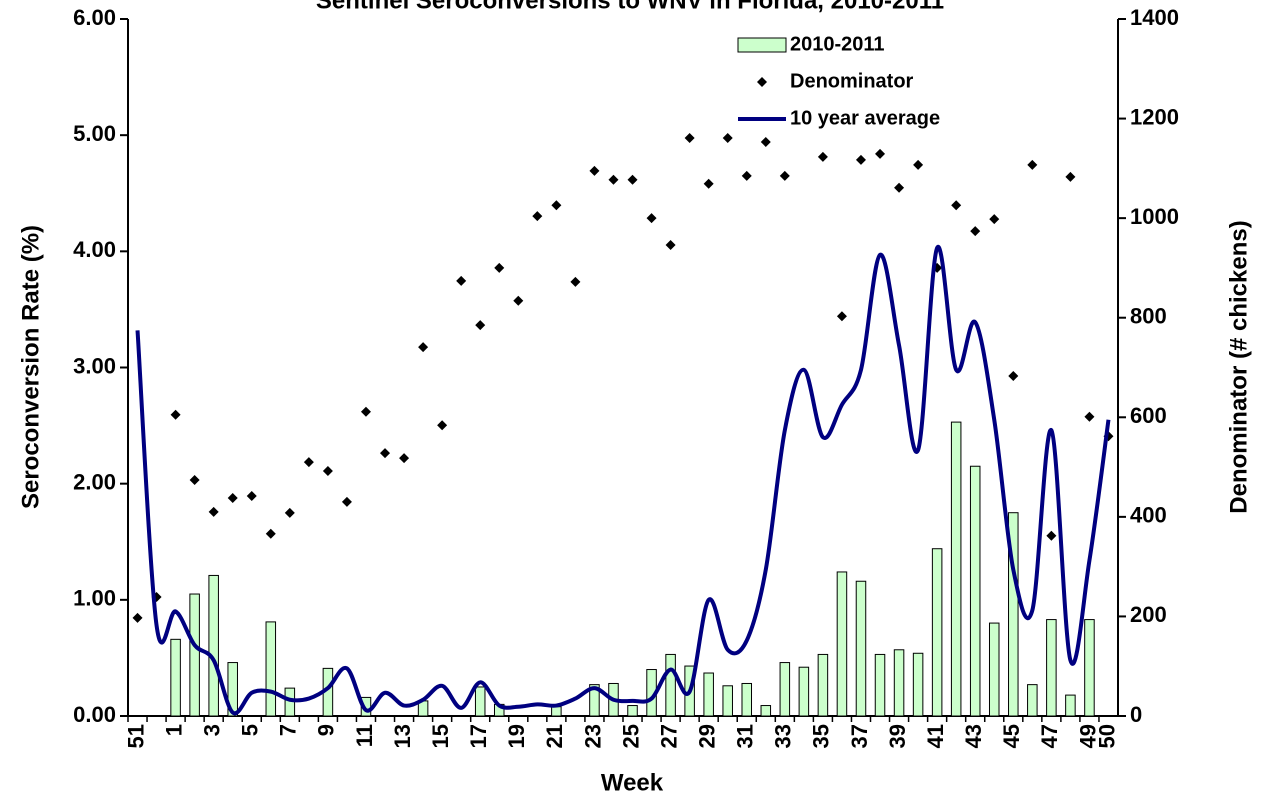  I want to click on y-tick-label: 0.00, so click(94, 714).